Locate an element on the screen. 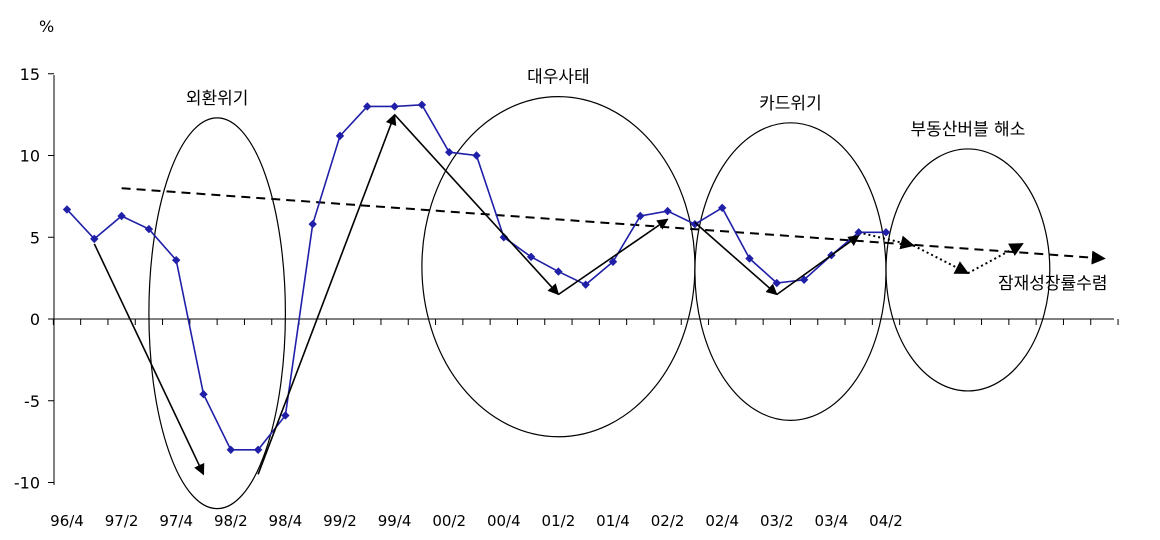  y-tick-label: 0 is located at coordinates (35, 319).